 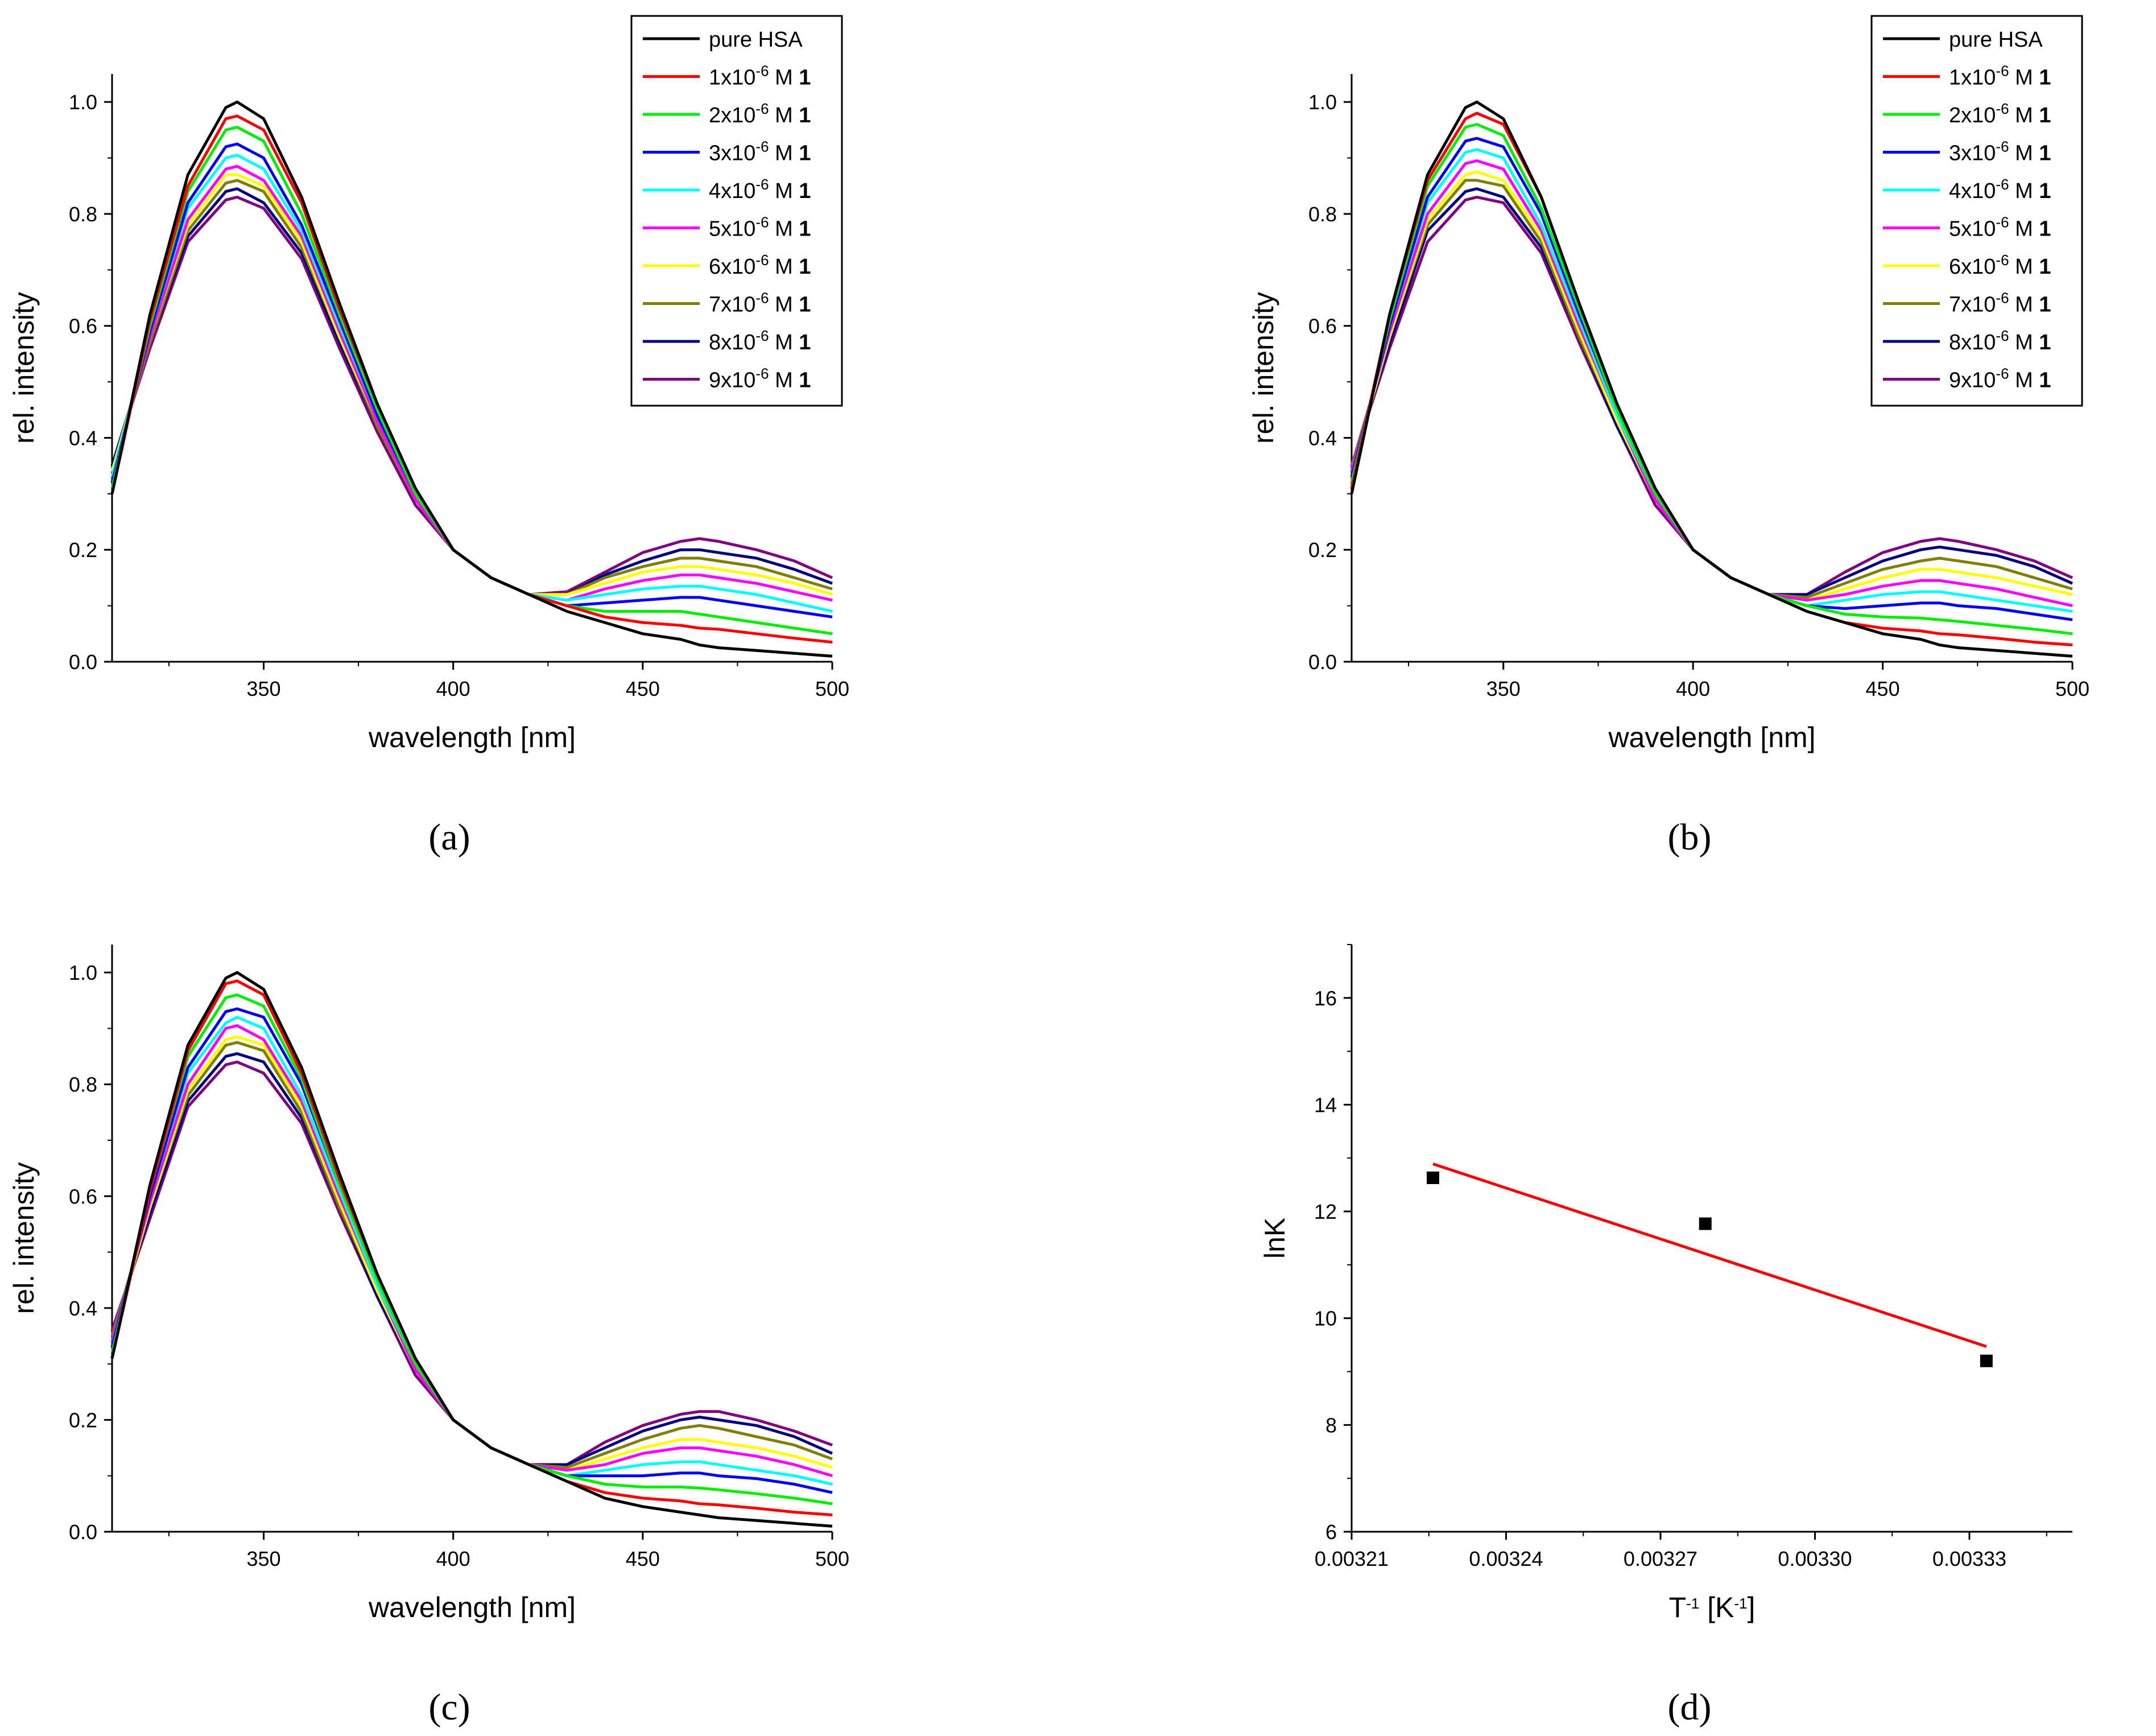 What do you see at coordinates (1712, 1607) in the screenshot?
I see `x-axis-label: T-1 [K-1]` at bounding box center [1712, 1607].